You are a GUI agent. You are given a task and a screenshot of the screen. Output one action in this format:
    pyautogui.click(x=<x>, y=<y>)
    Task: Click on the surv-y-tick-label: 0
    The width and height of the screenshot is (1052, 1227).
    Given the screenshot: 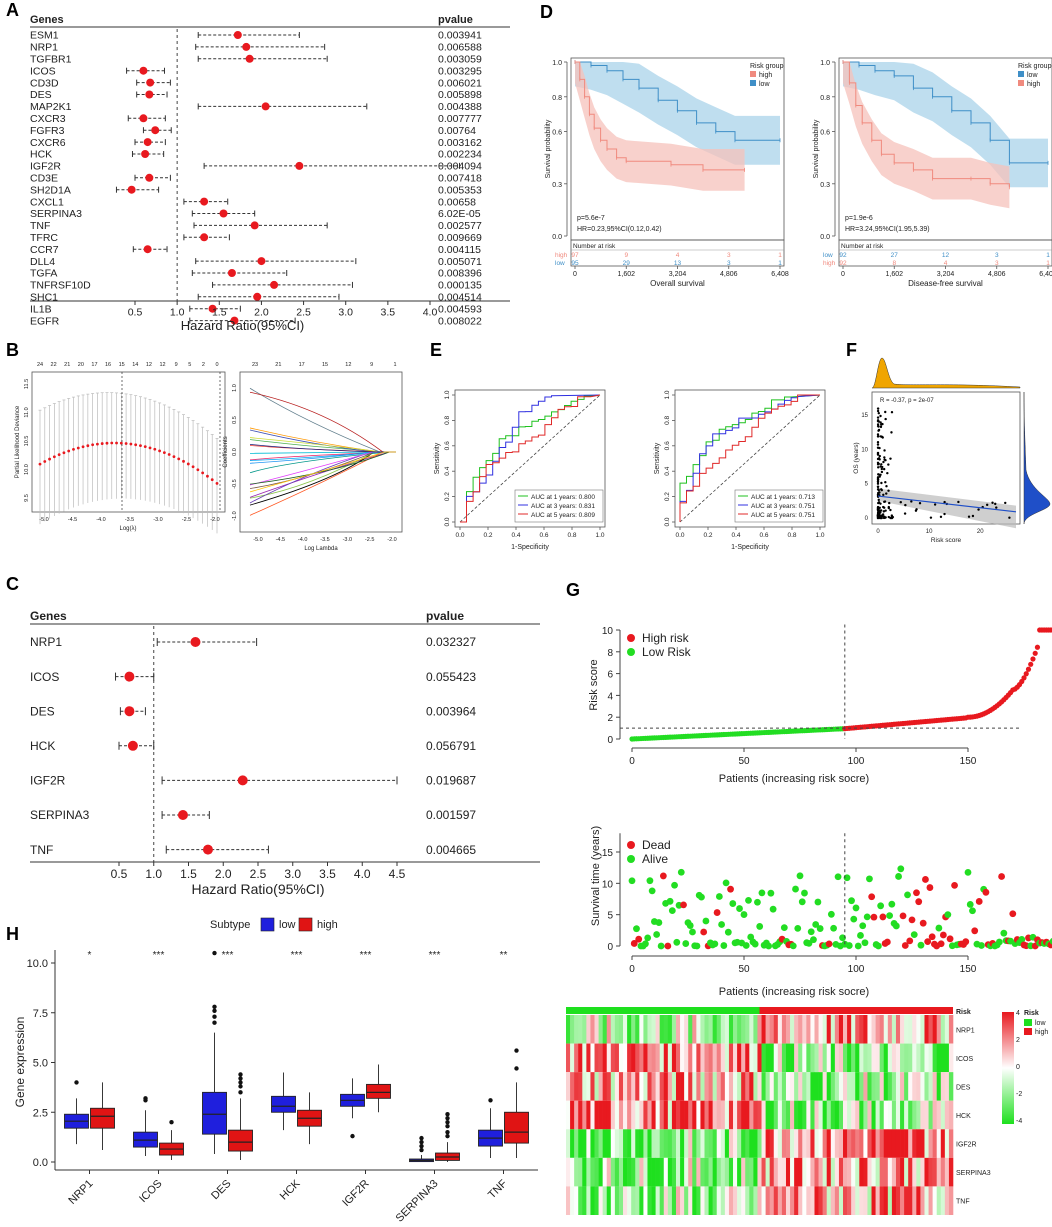 What is the action you would take?
    pyautogui.click(x=610, y=947)
    